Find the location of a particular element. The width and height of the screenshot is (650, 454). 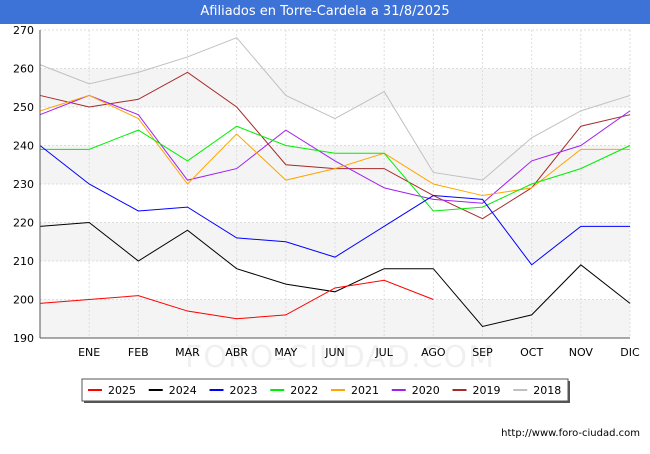

x-tick-label: ENE is located at coordinates (89, 352).